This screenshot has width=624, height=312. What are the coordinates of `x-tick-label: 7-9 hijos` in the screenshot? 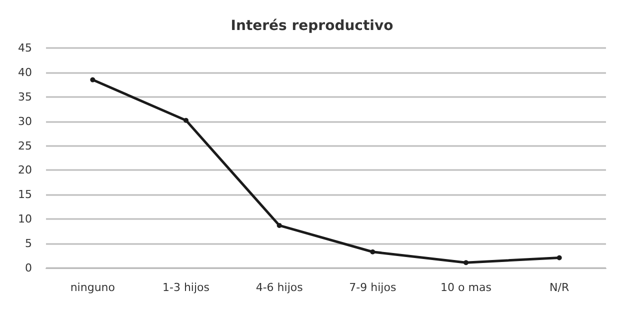 It's located at (372, 287).